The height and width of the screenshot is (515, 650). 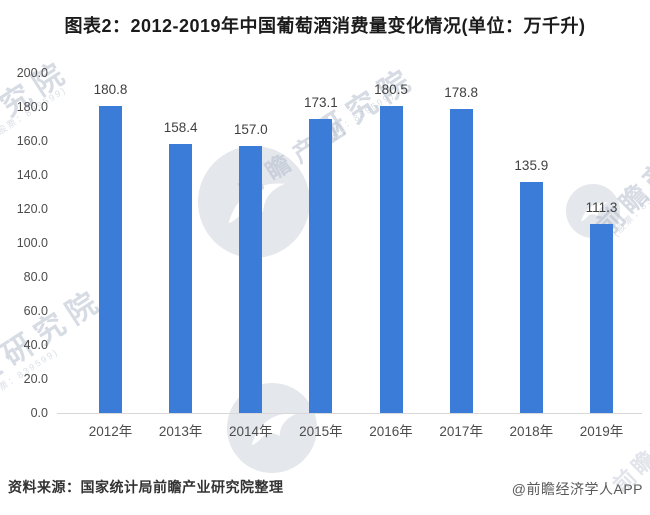 What do you see at coordinates (32, 73) in the screenshot?
I see `y-axis-tick-label: 200.0` at bounding box center [32, 73].